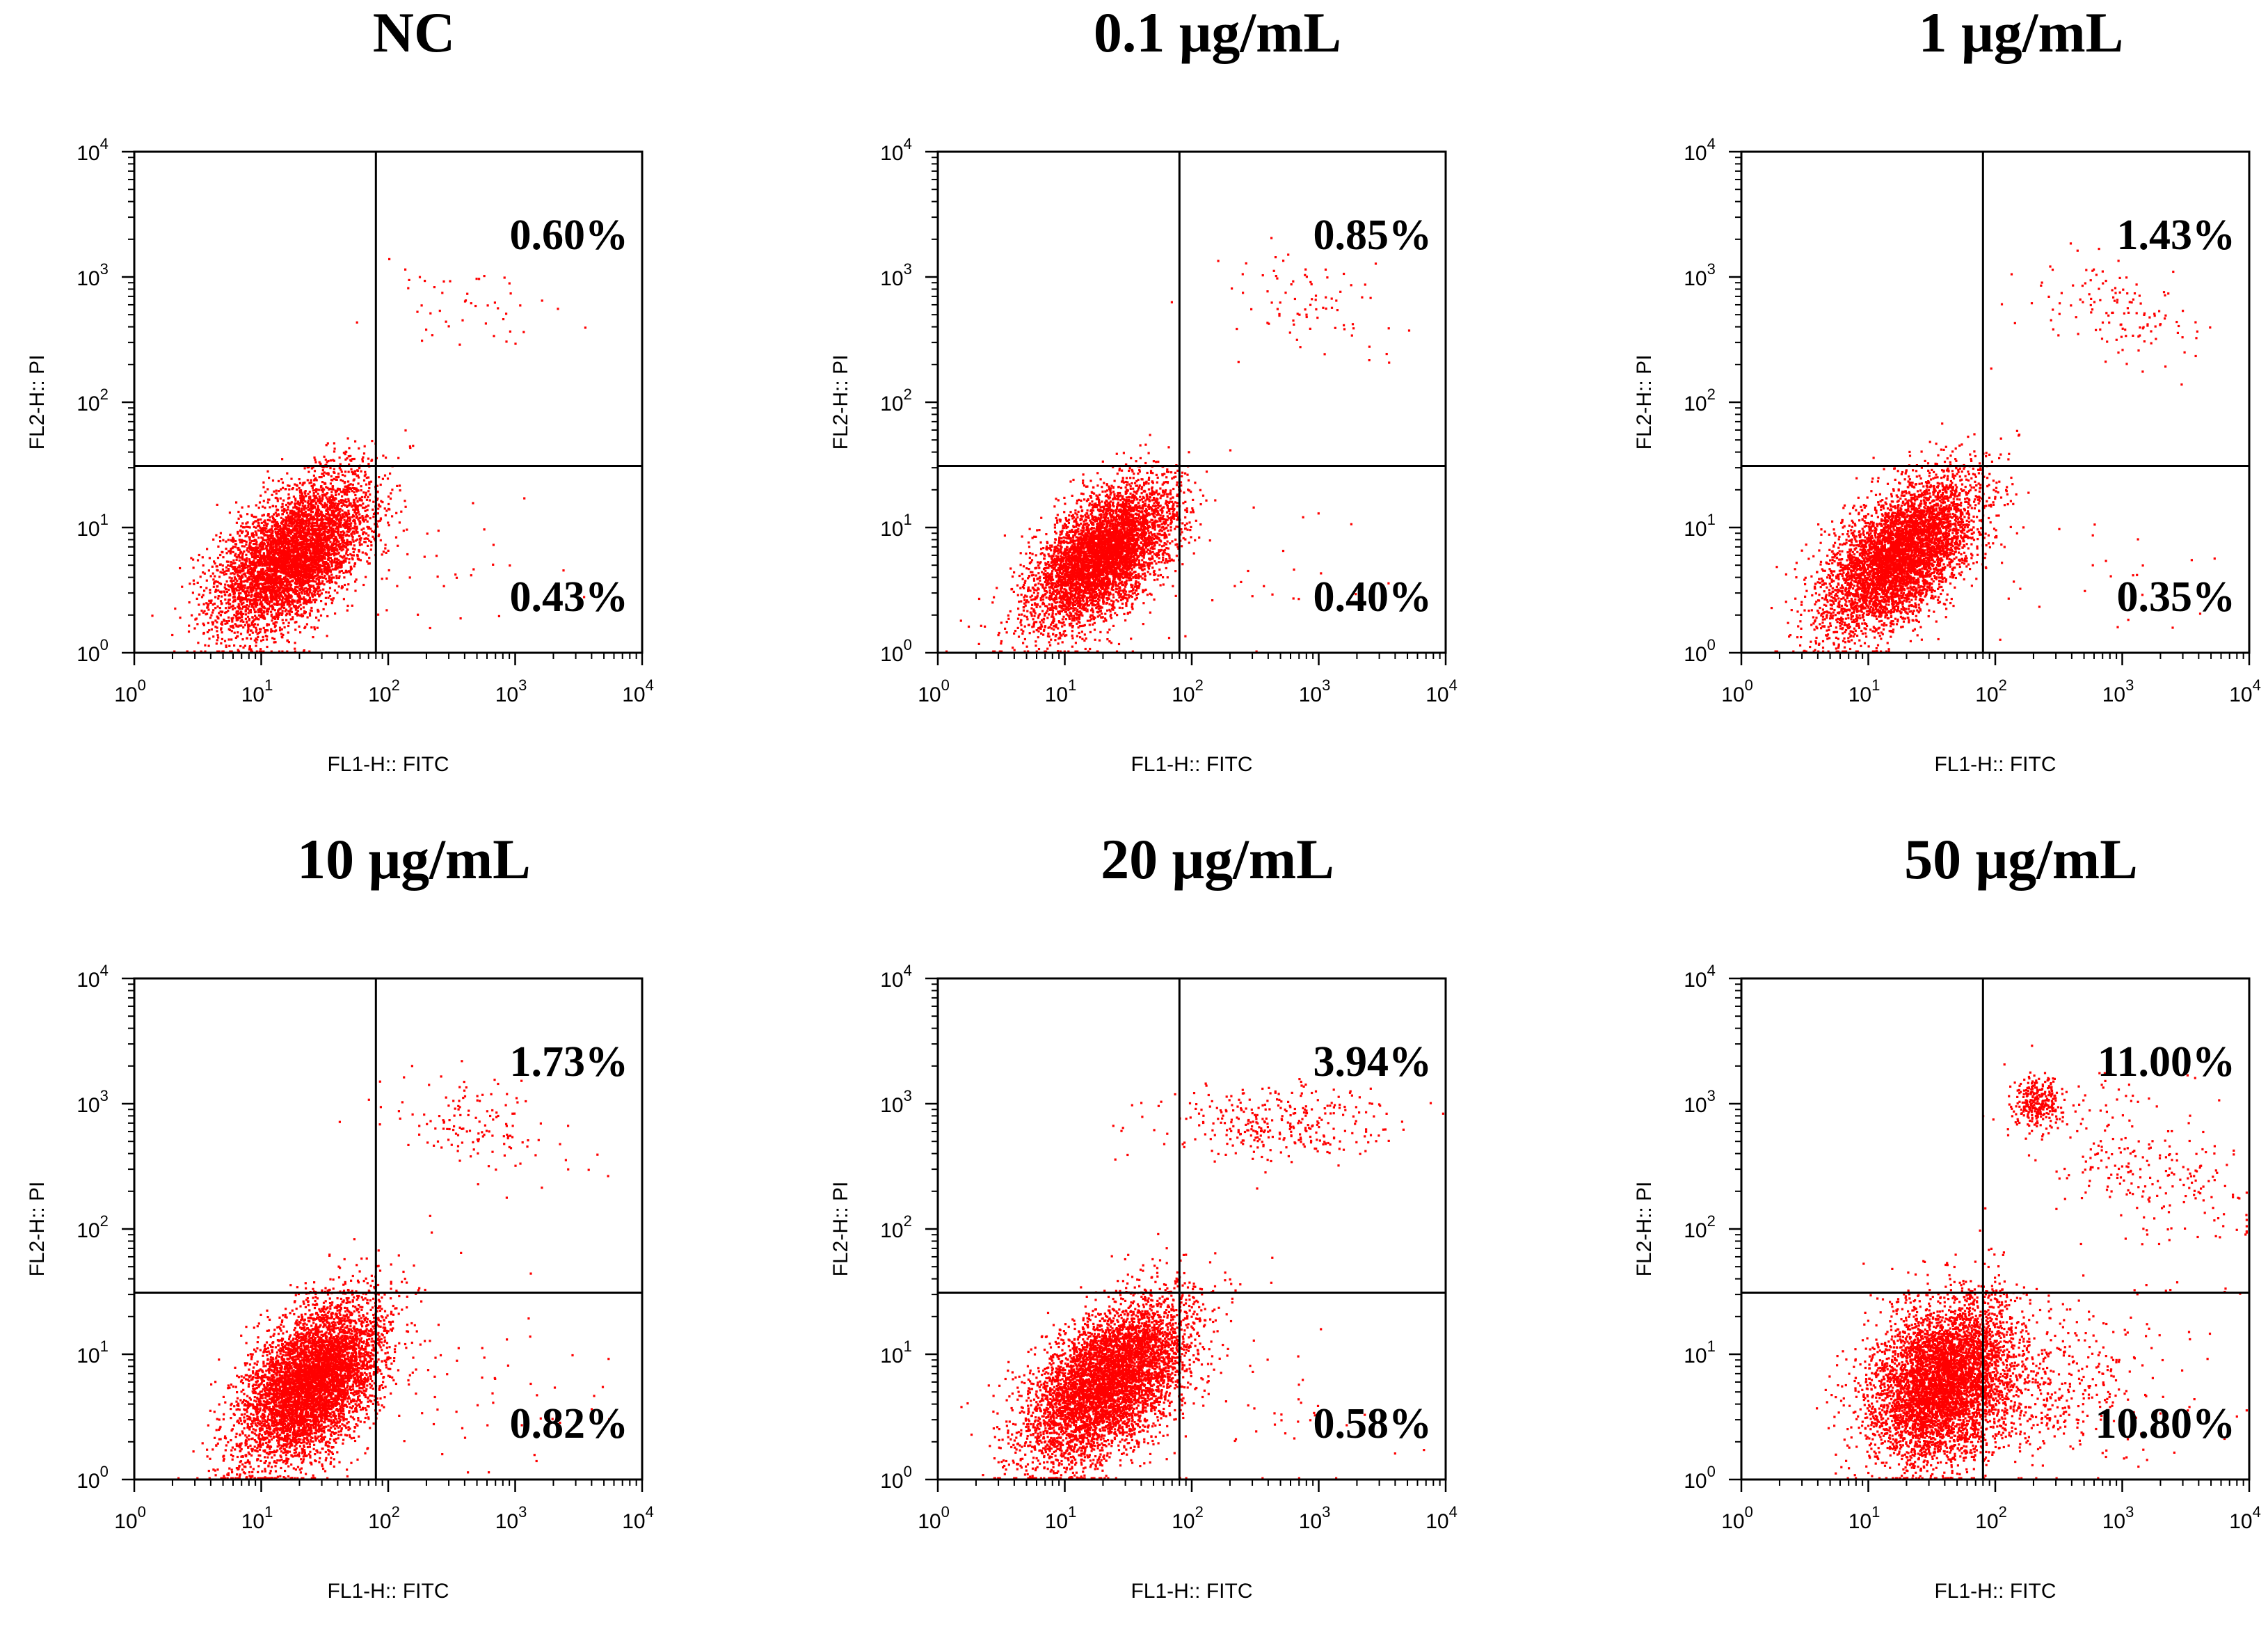 The image size is (2268, 1634). Describe the element at coordinates (2176, 235) in the screenshot. I see `quadrant-label-upper-right: 1.43%` at that location.